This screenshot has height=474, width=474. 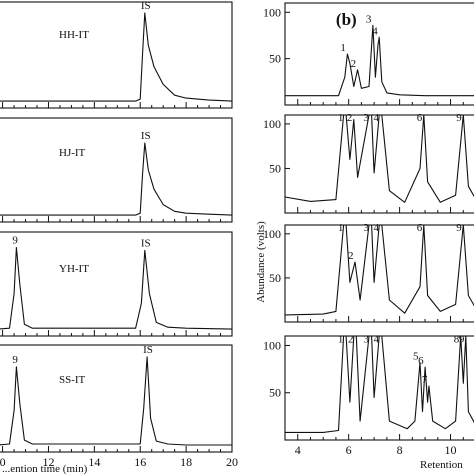 What do you see at coordinates (425, 380) in the screenshot?
I see `peak-label: 7` at bounding box center [425, 380].